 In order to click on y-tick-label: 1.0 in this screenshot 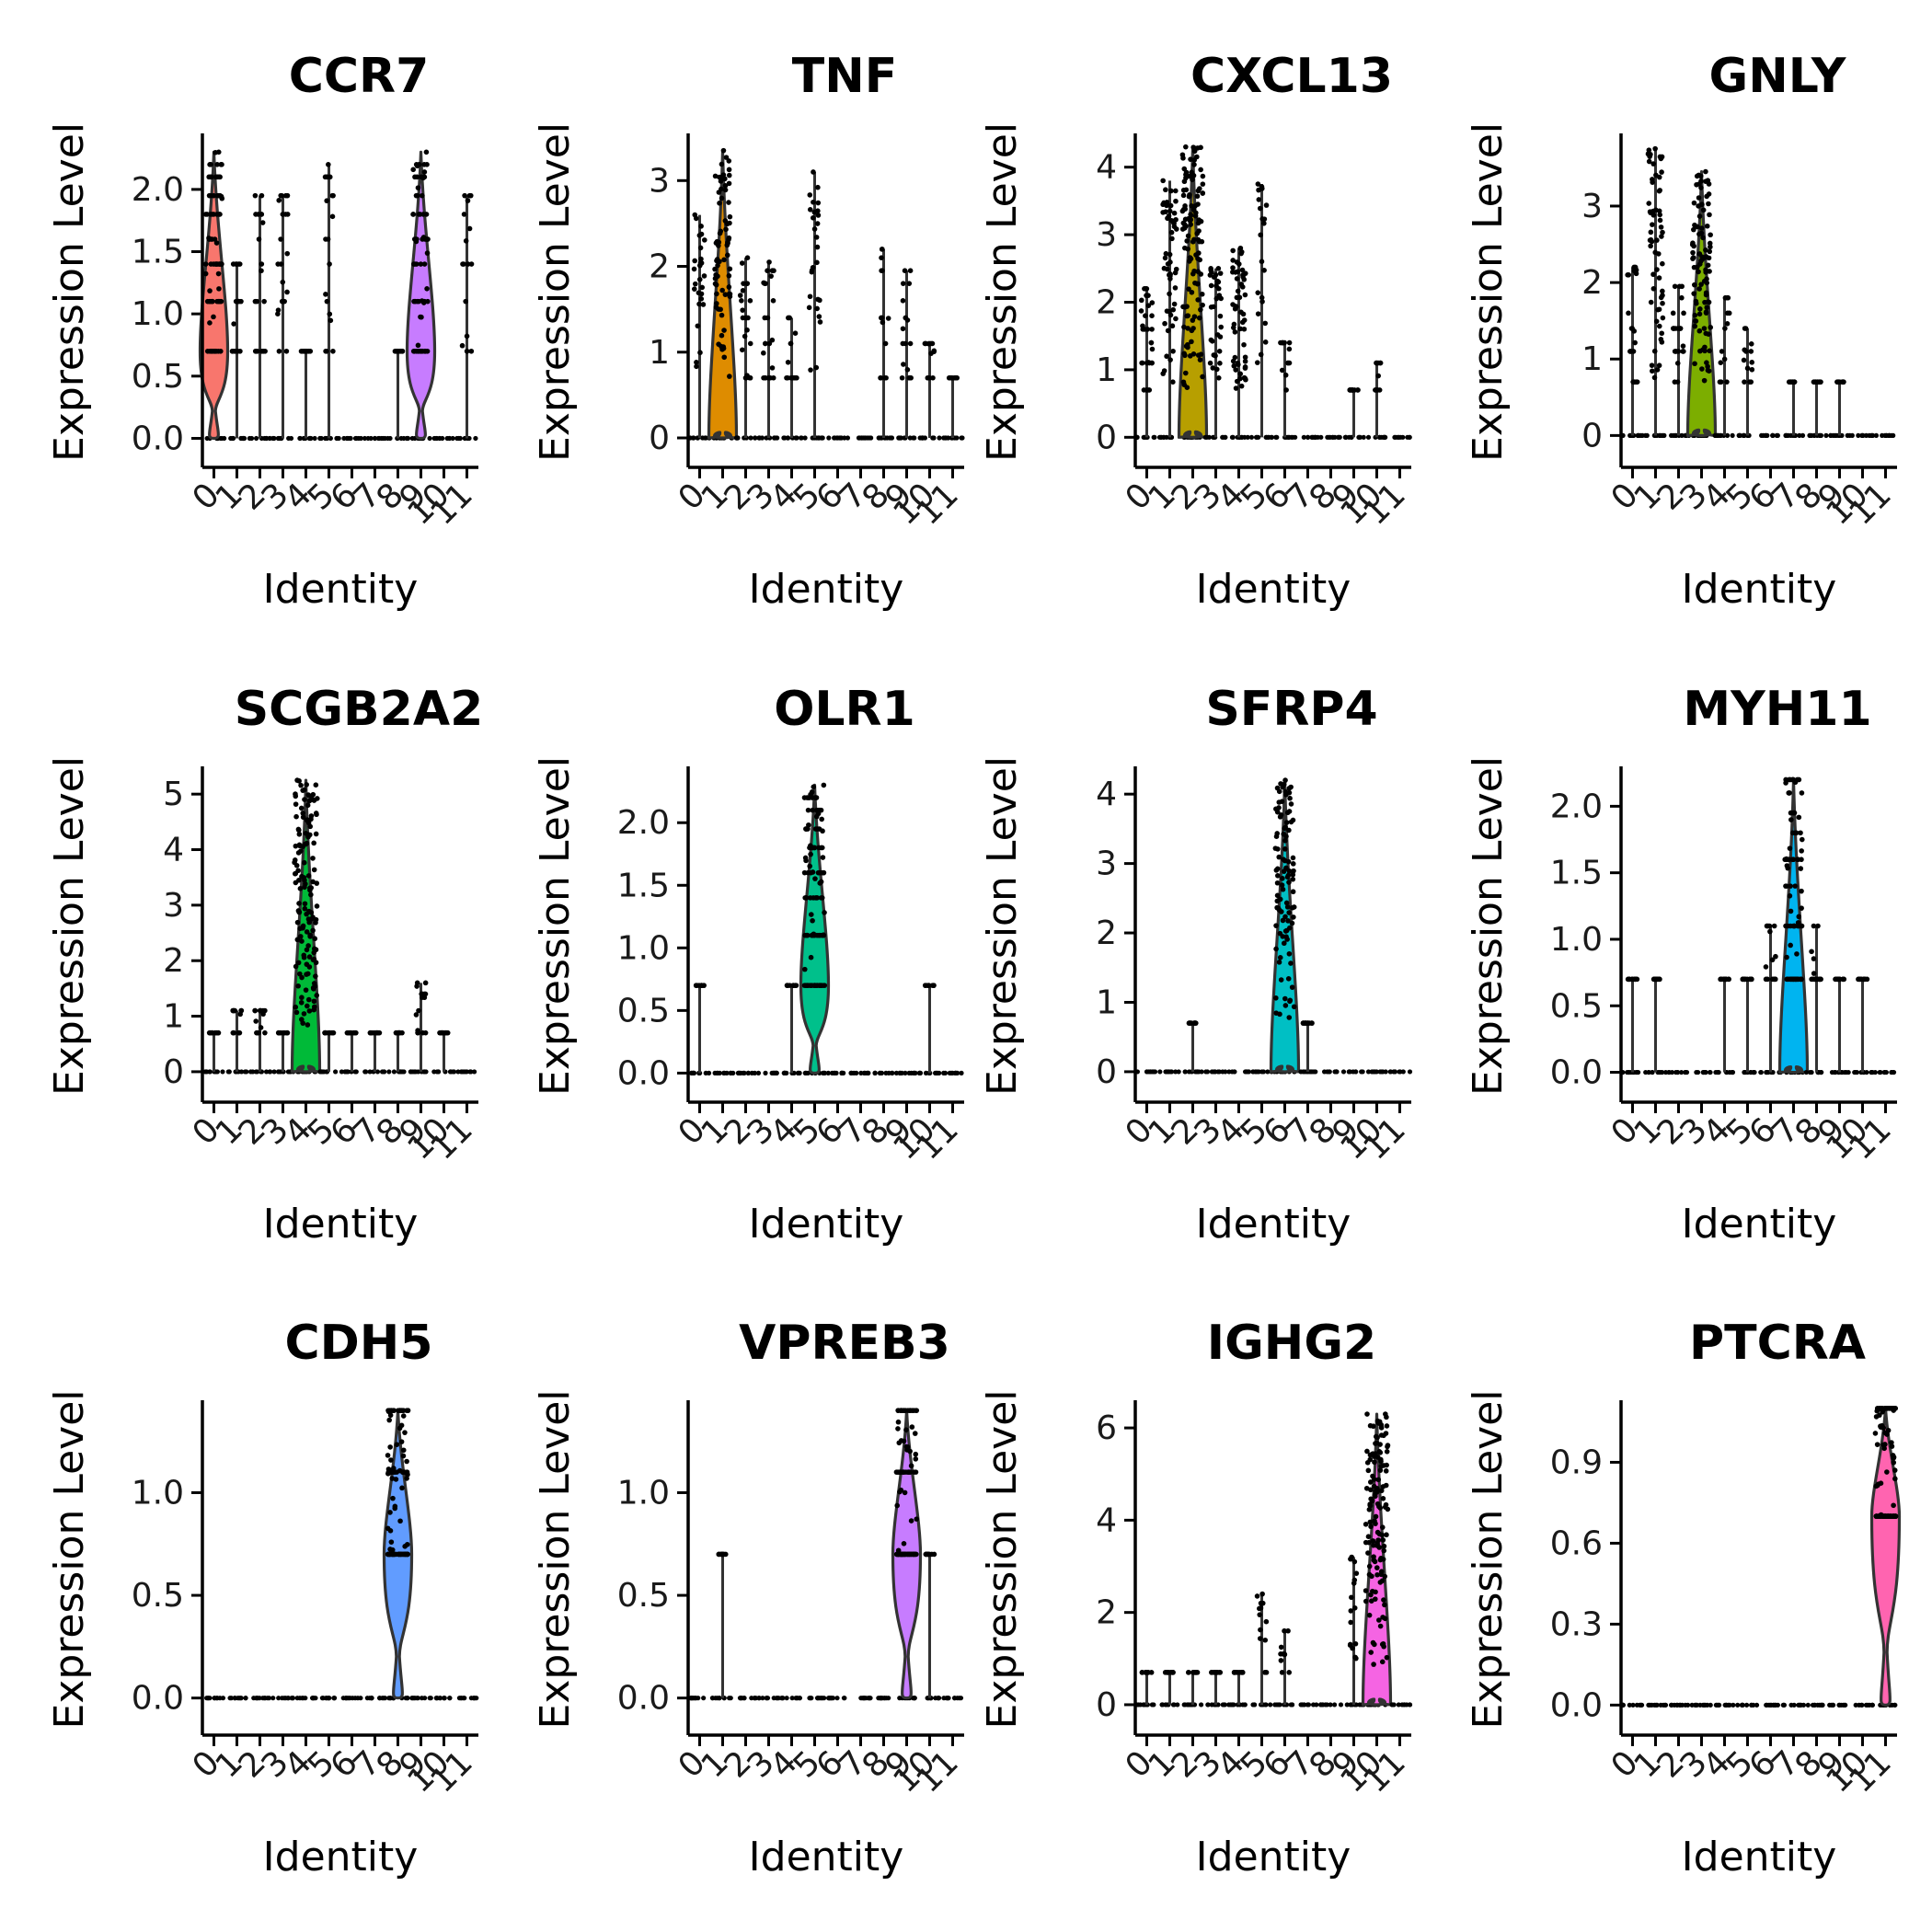, I will do `click(643, 1493)`.